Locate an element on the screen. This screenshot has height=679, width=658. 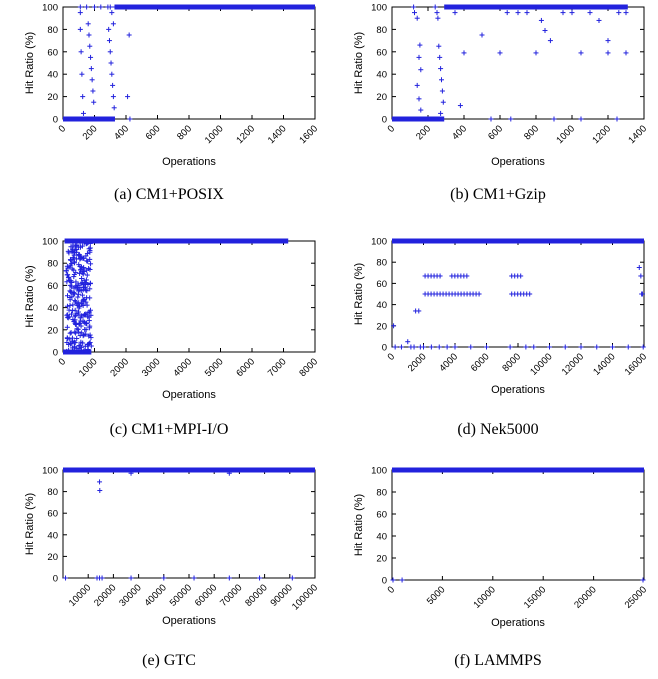
x-tick-label: 200 is located at coordinates (423, 132).